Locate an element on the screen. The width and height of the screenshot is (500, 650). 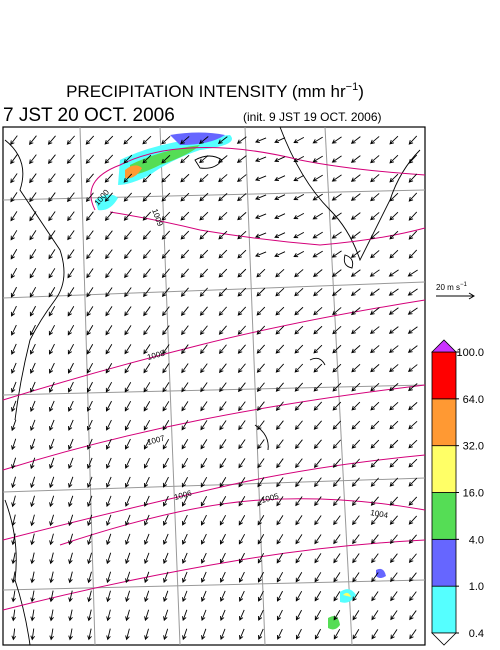
island is located at coordinates (317, 361).